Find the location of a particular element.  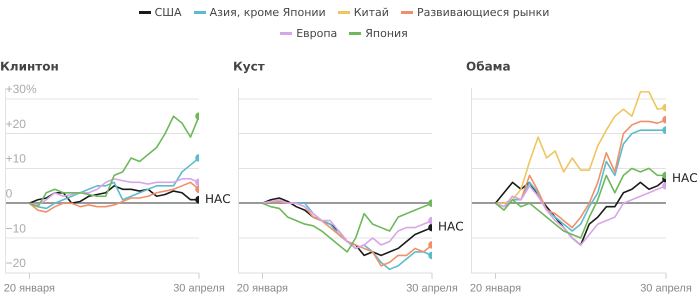

legend-label: США is located at coordinates (168, 12).